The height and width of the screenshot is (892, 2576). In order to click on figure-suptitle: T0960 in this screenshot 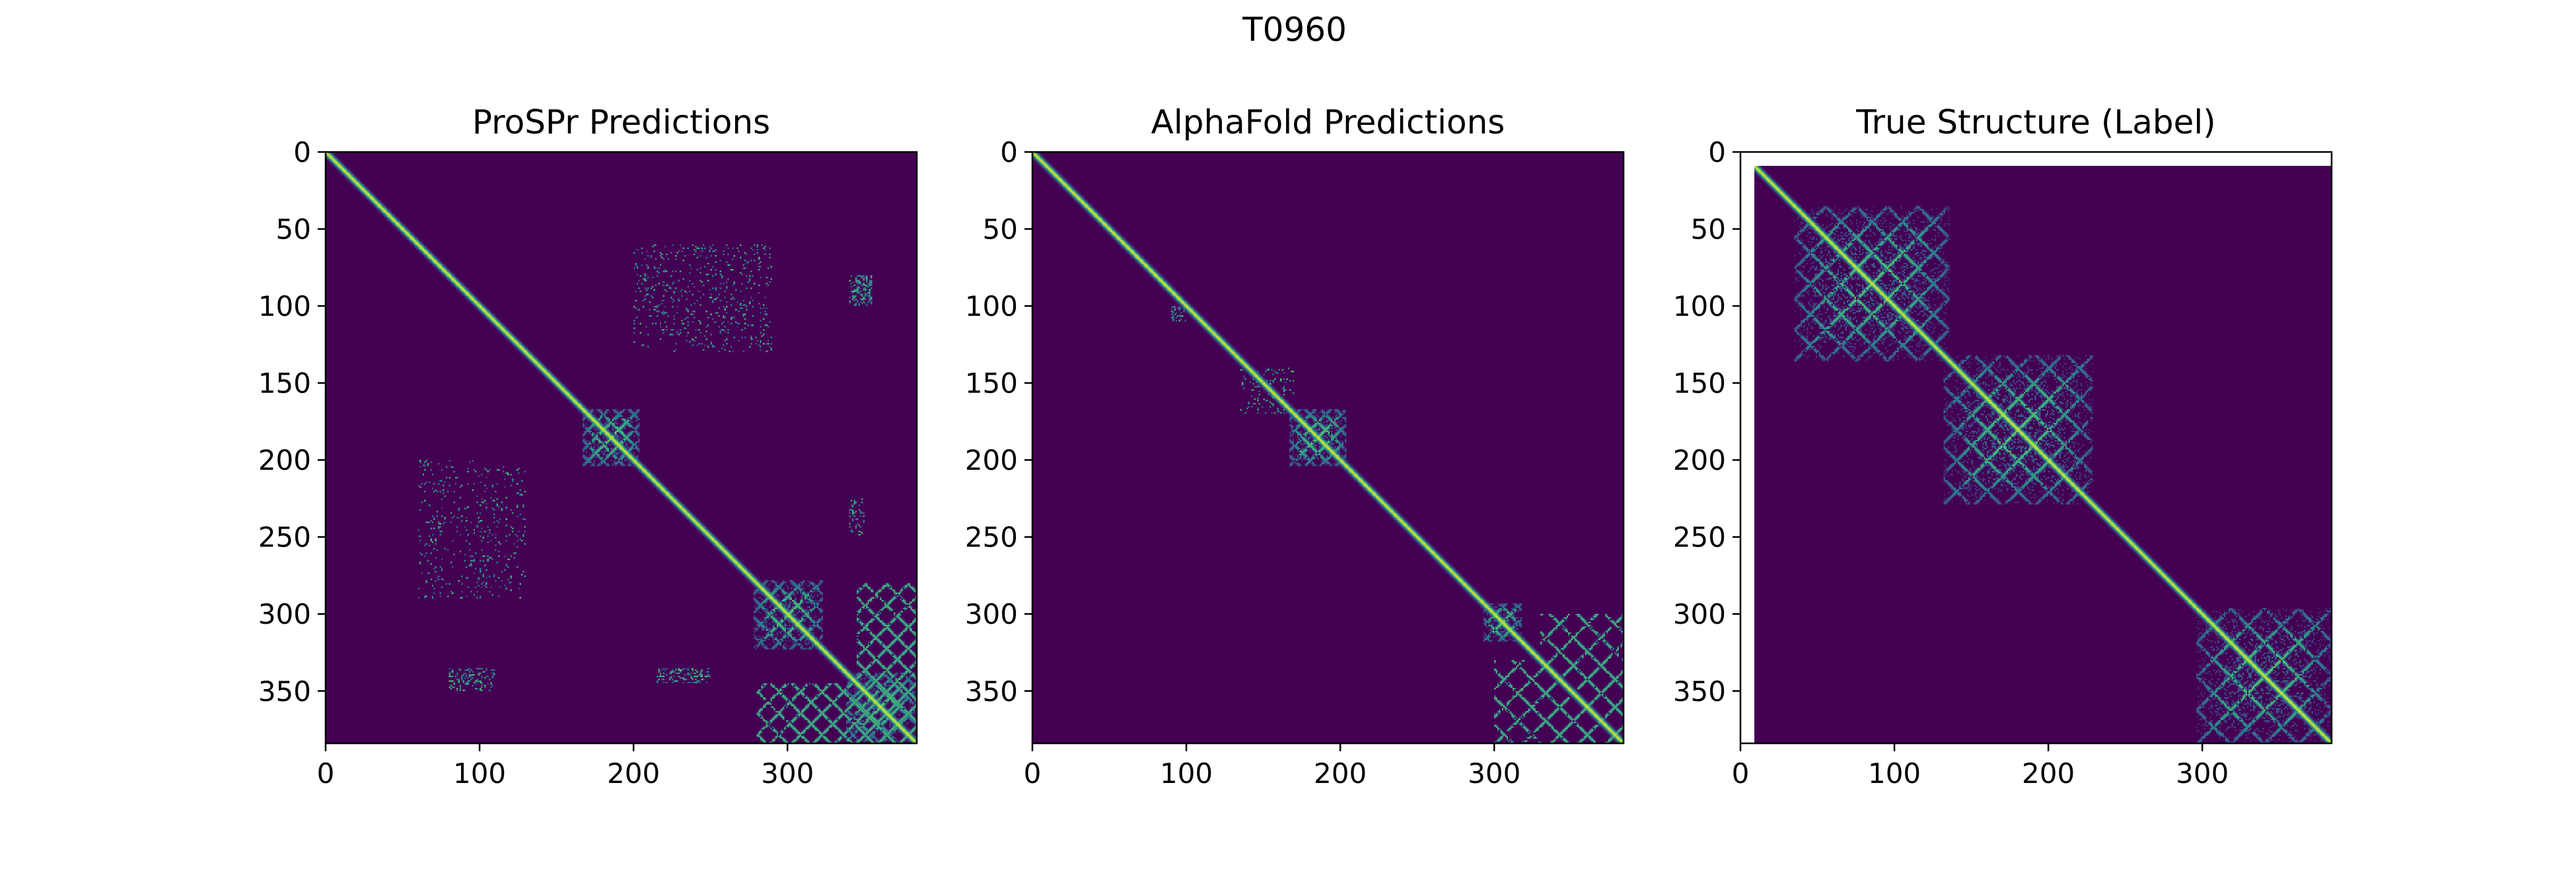, I will do `click(1295, 30)`.